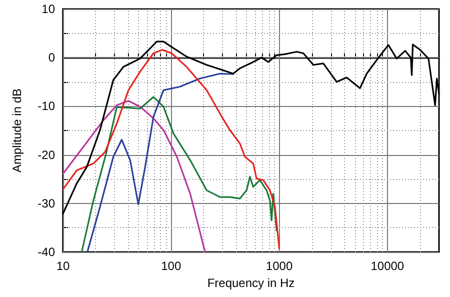 This screenshot has width=450, height=297. Describe the element at coordinates (17, 130) in the screenshot. I see `y-axis-title: Amplitude in dB` at that location.